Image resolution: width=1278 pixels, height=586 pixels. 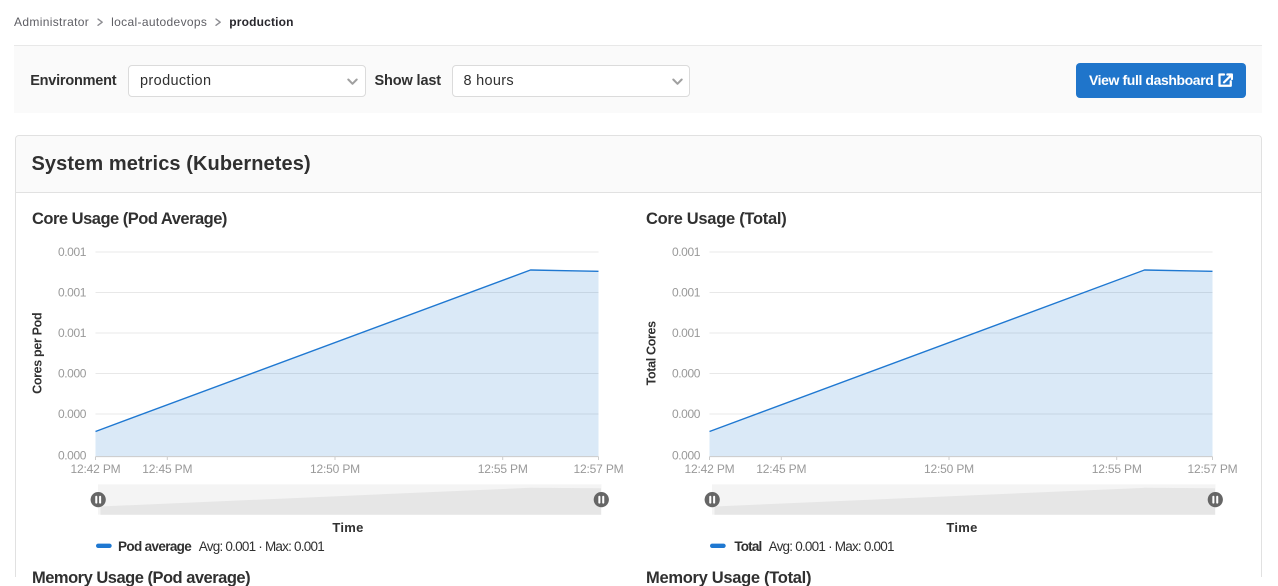 What do you see at coordinates (38, 353) in the screenshot?
I see `svg-text: Cores per Pod` at bounding box center [38, 353].